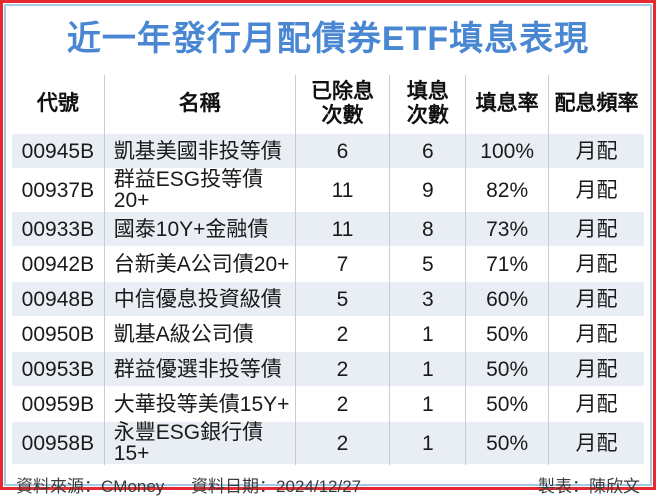 This screenshot has width=656, height=497. What do you see at coordinates (342, 264) in the screenshot?
I see `cell-ex-dividend-count: 7` at bounding box center [342, 264].